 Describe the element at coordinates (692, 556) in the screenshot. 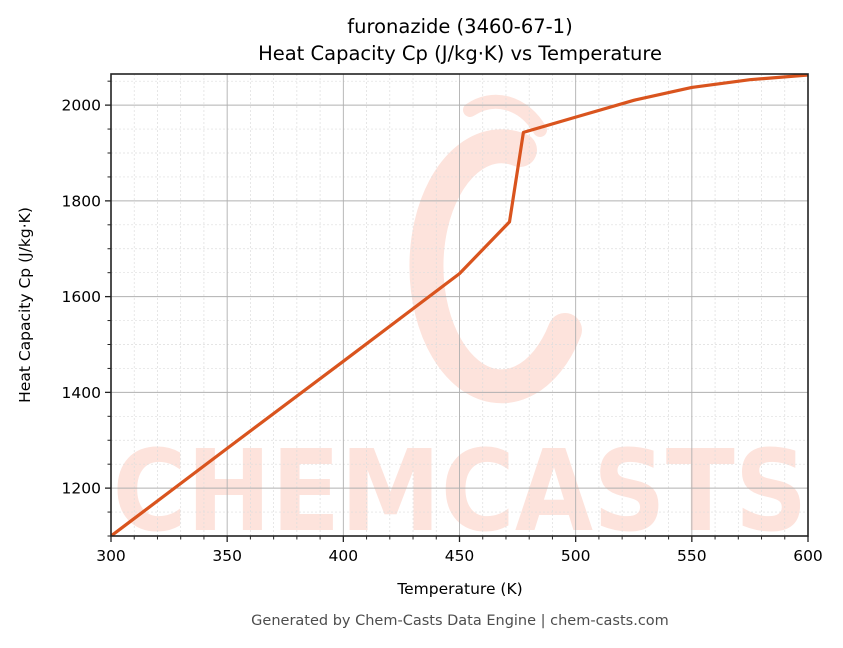

I see `x-tick-label: 550` at that location.